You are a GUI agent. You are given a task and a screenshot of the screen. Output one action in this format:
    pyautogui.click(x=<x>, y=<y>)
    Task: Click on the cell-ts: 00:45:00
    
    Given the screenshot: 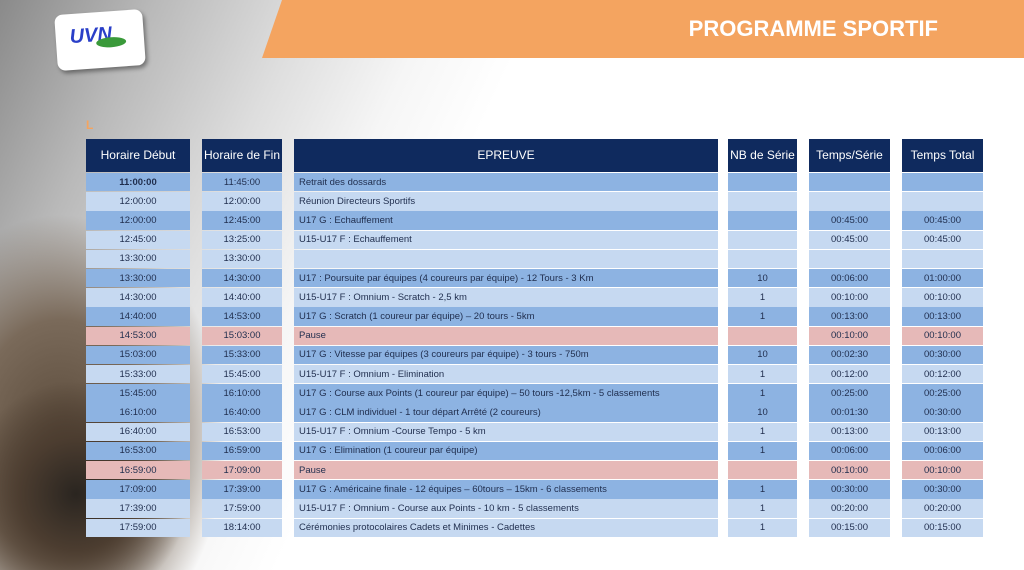 What is the action you would take?
    pyautogui.click(x=849, y=220)
    